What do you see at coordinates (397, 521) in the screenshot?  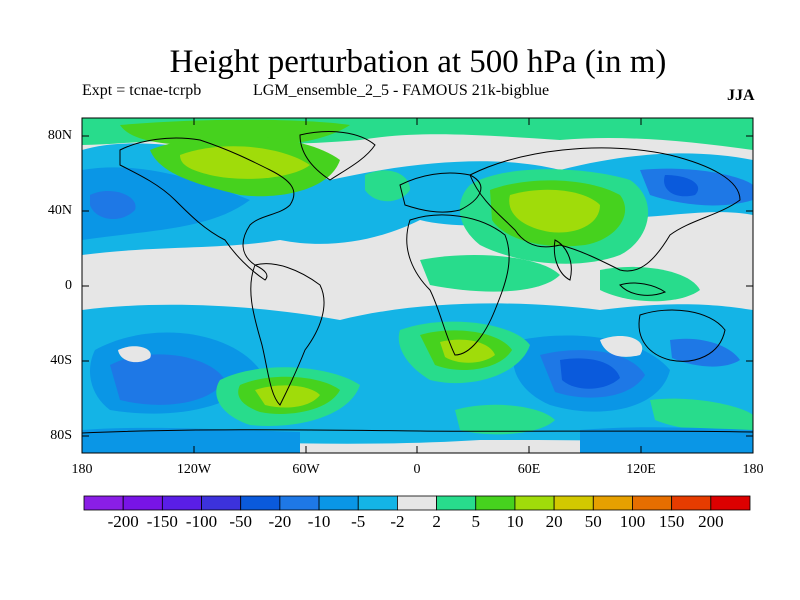 I see `colorbar-label: -2` at bounding box center [397, 521].